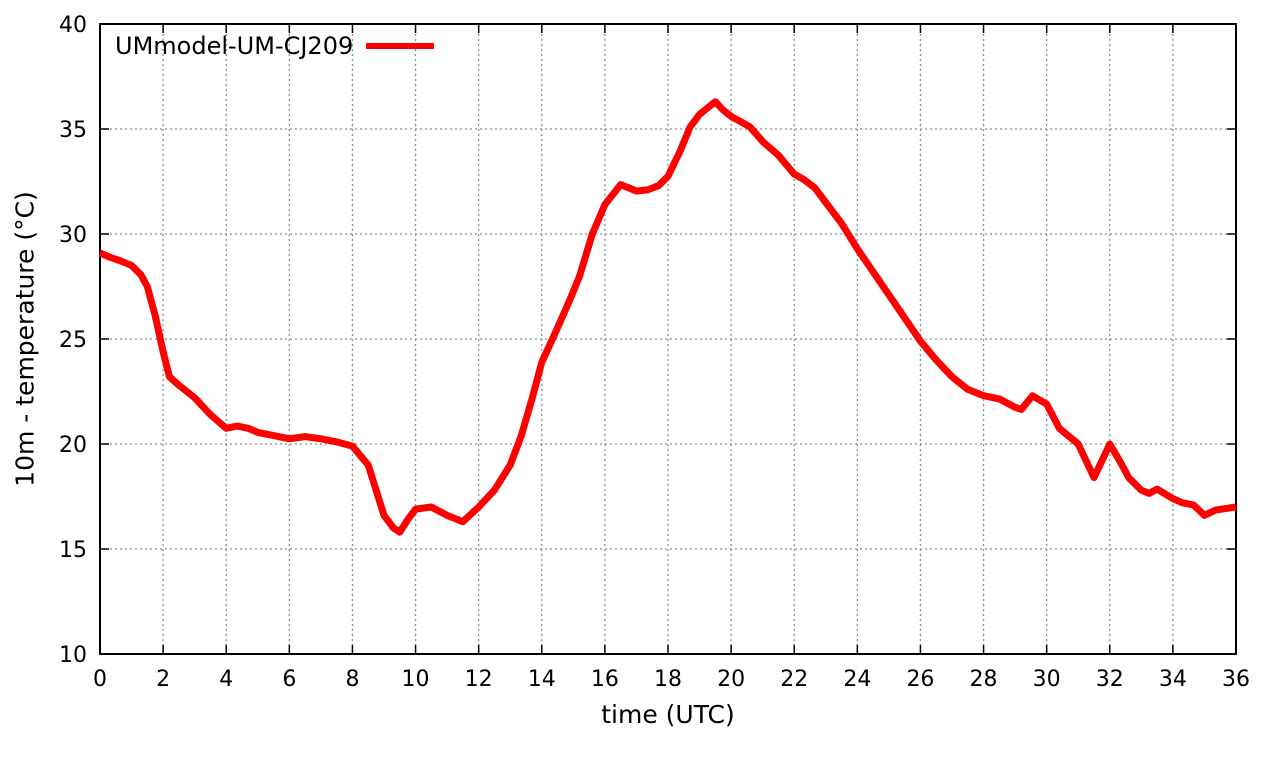  I want to click on x-tick-label: 28, so click(984, 679).